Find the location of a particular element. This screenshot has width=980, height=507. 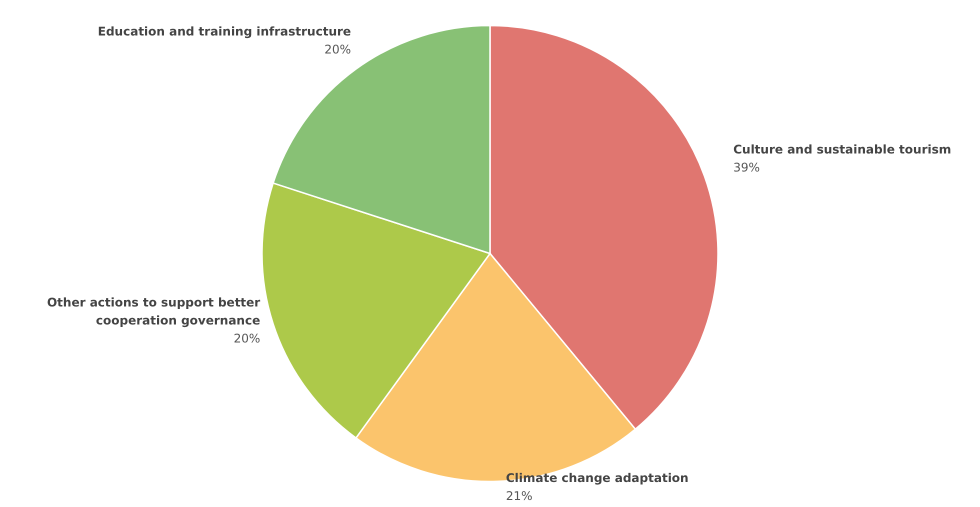

data-label: 21% is located at coordinates (519, 495).